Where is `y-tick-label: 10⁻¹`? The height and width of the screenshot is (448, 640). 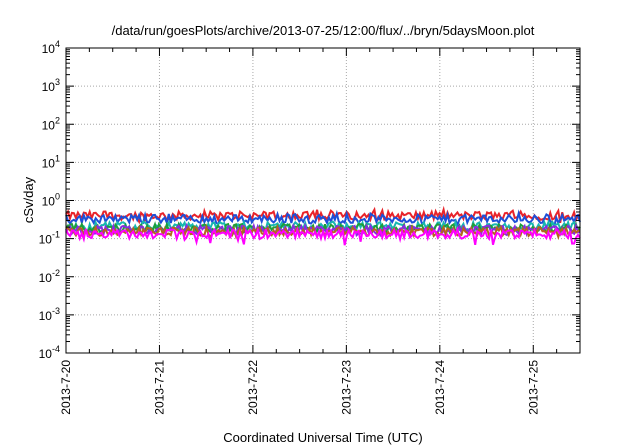 y-tick-label: 10⁻¹ is located at coordinates (49, 238).